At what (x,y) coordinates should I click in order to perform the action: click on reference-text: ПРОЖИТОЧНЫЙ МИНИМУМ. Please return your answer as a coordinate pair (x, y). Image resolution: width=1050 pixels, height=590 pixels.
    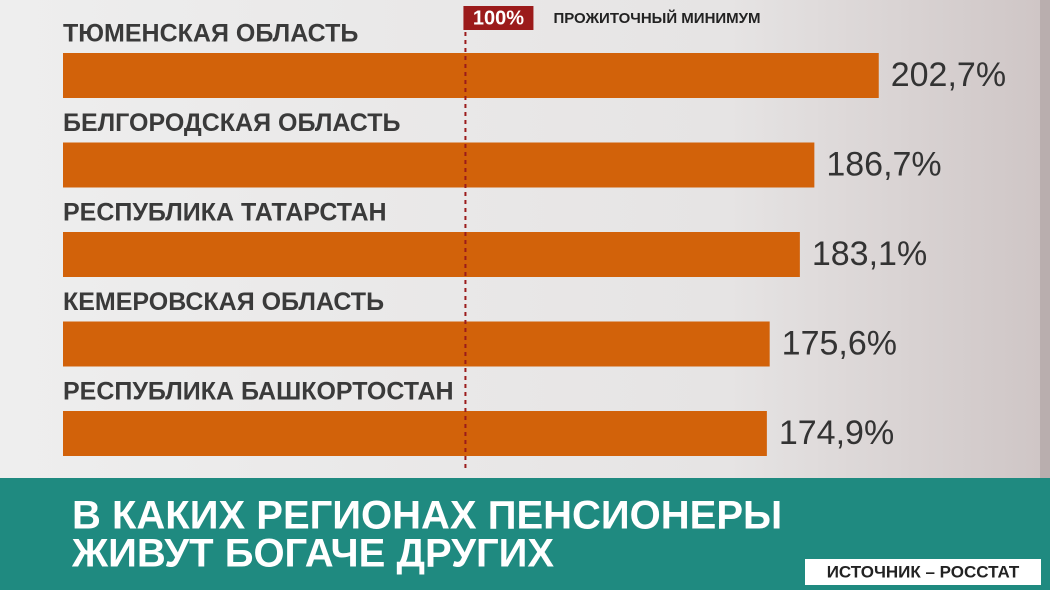
    Looking at the image, I should click on (656, 18).